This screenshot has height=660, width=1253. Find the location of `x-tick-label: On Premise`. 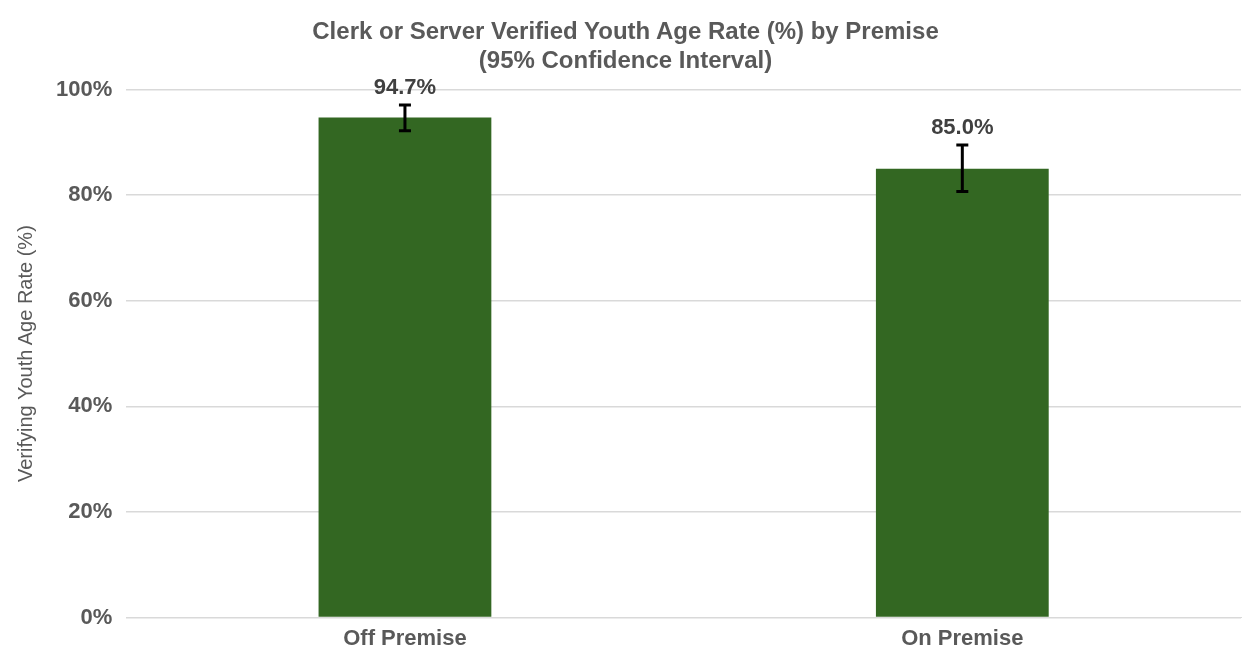

x-tick-label: On Premise is located at coordinates (962, 637).